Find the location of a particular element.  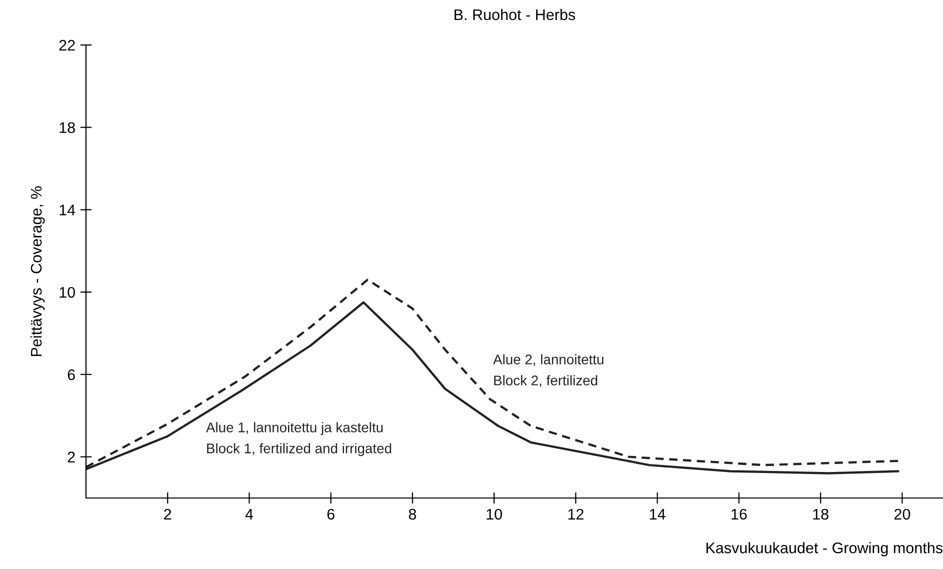

y-tick-label: 18 is located at coordinates (67, 128).